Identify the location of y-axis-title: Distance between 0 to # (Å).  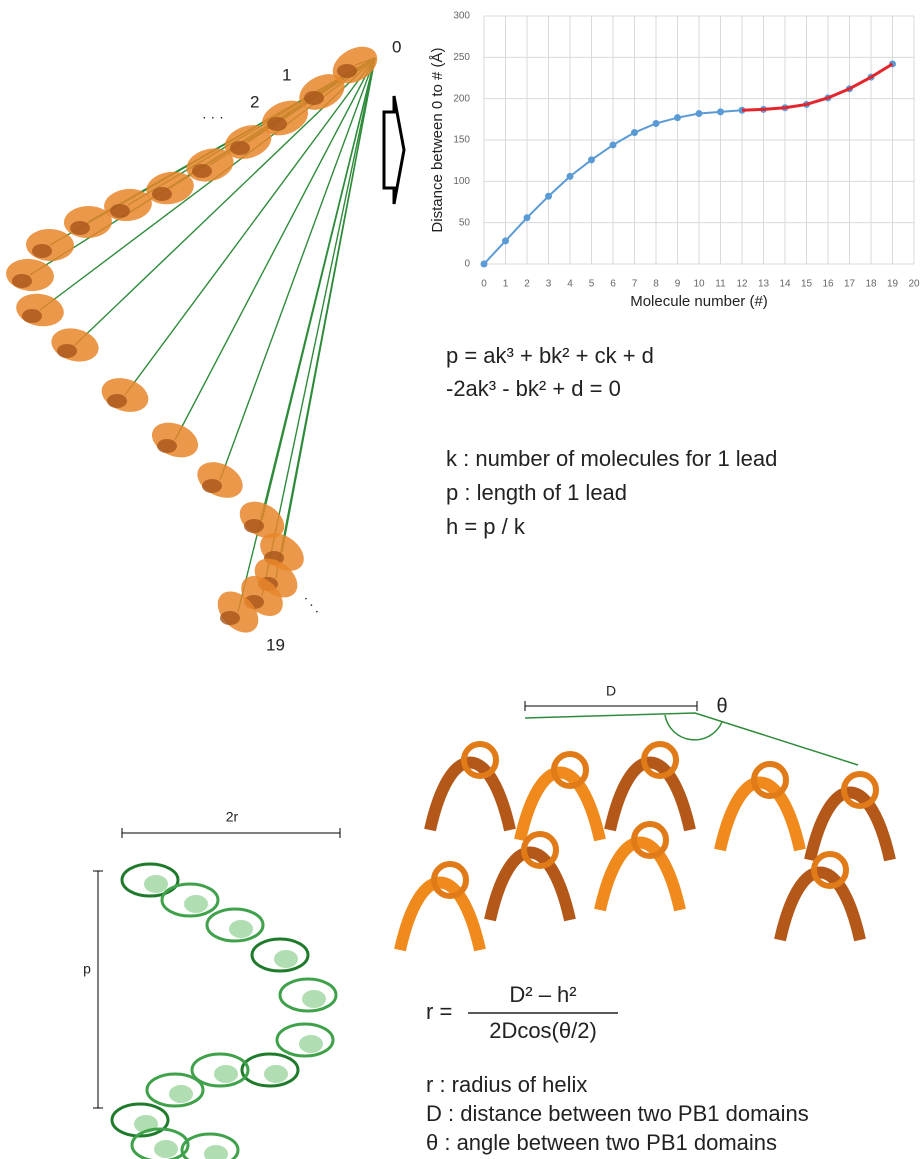
(437, 139).